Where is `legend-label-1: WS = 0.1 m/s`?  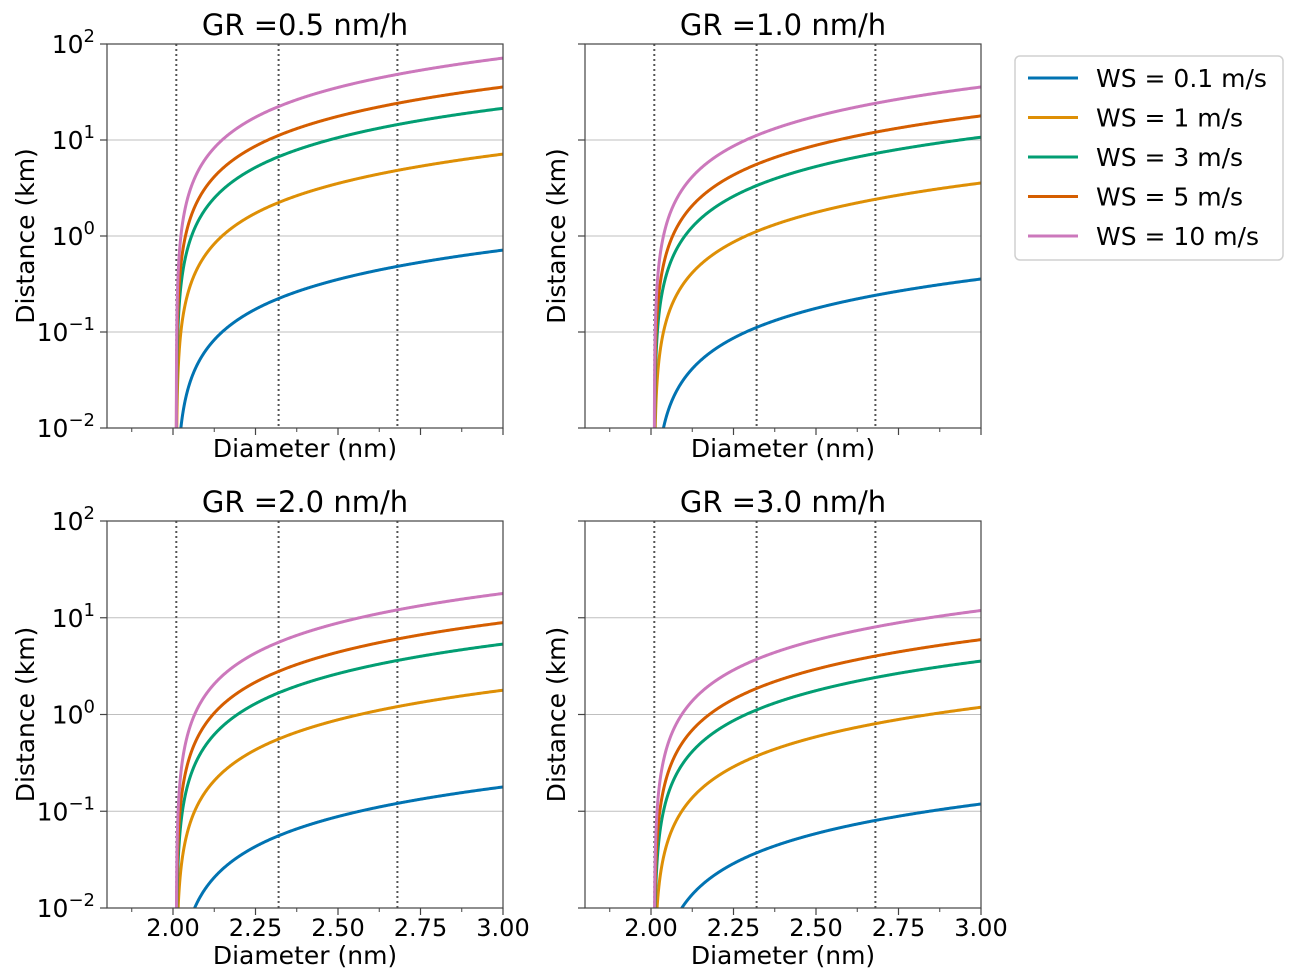
legend-label-1: WS = 0.1 m/s is located at coordinates (1181, 78).